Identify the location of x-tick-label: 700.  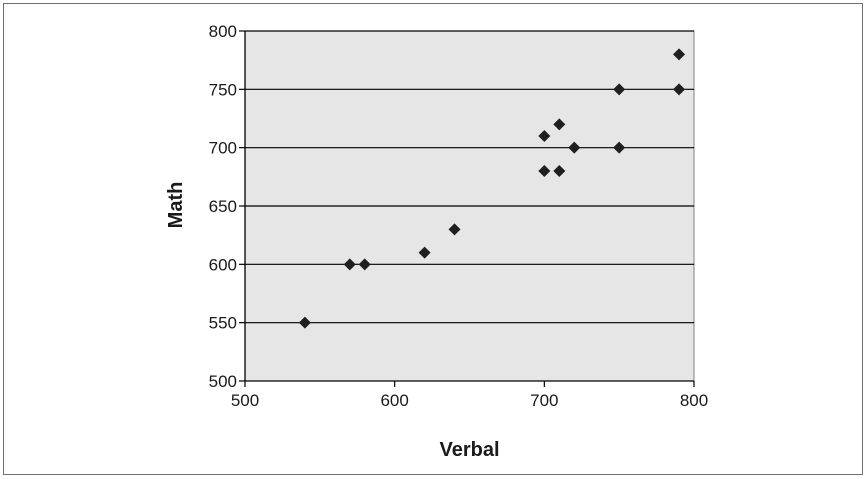
(544, 400).